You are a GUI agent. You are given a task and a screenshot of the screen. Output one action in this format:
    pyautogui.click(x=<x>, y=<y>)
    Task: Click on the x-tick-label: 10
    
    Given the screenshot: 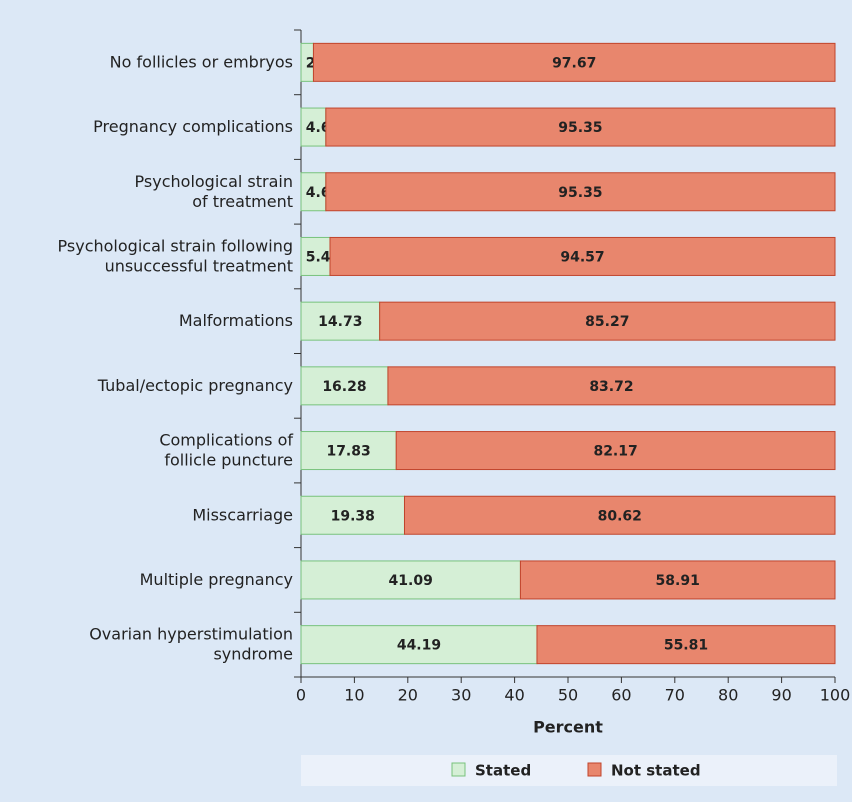 What is the action you would take?
    pyautogui.click(x=354, y=695)
    